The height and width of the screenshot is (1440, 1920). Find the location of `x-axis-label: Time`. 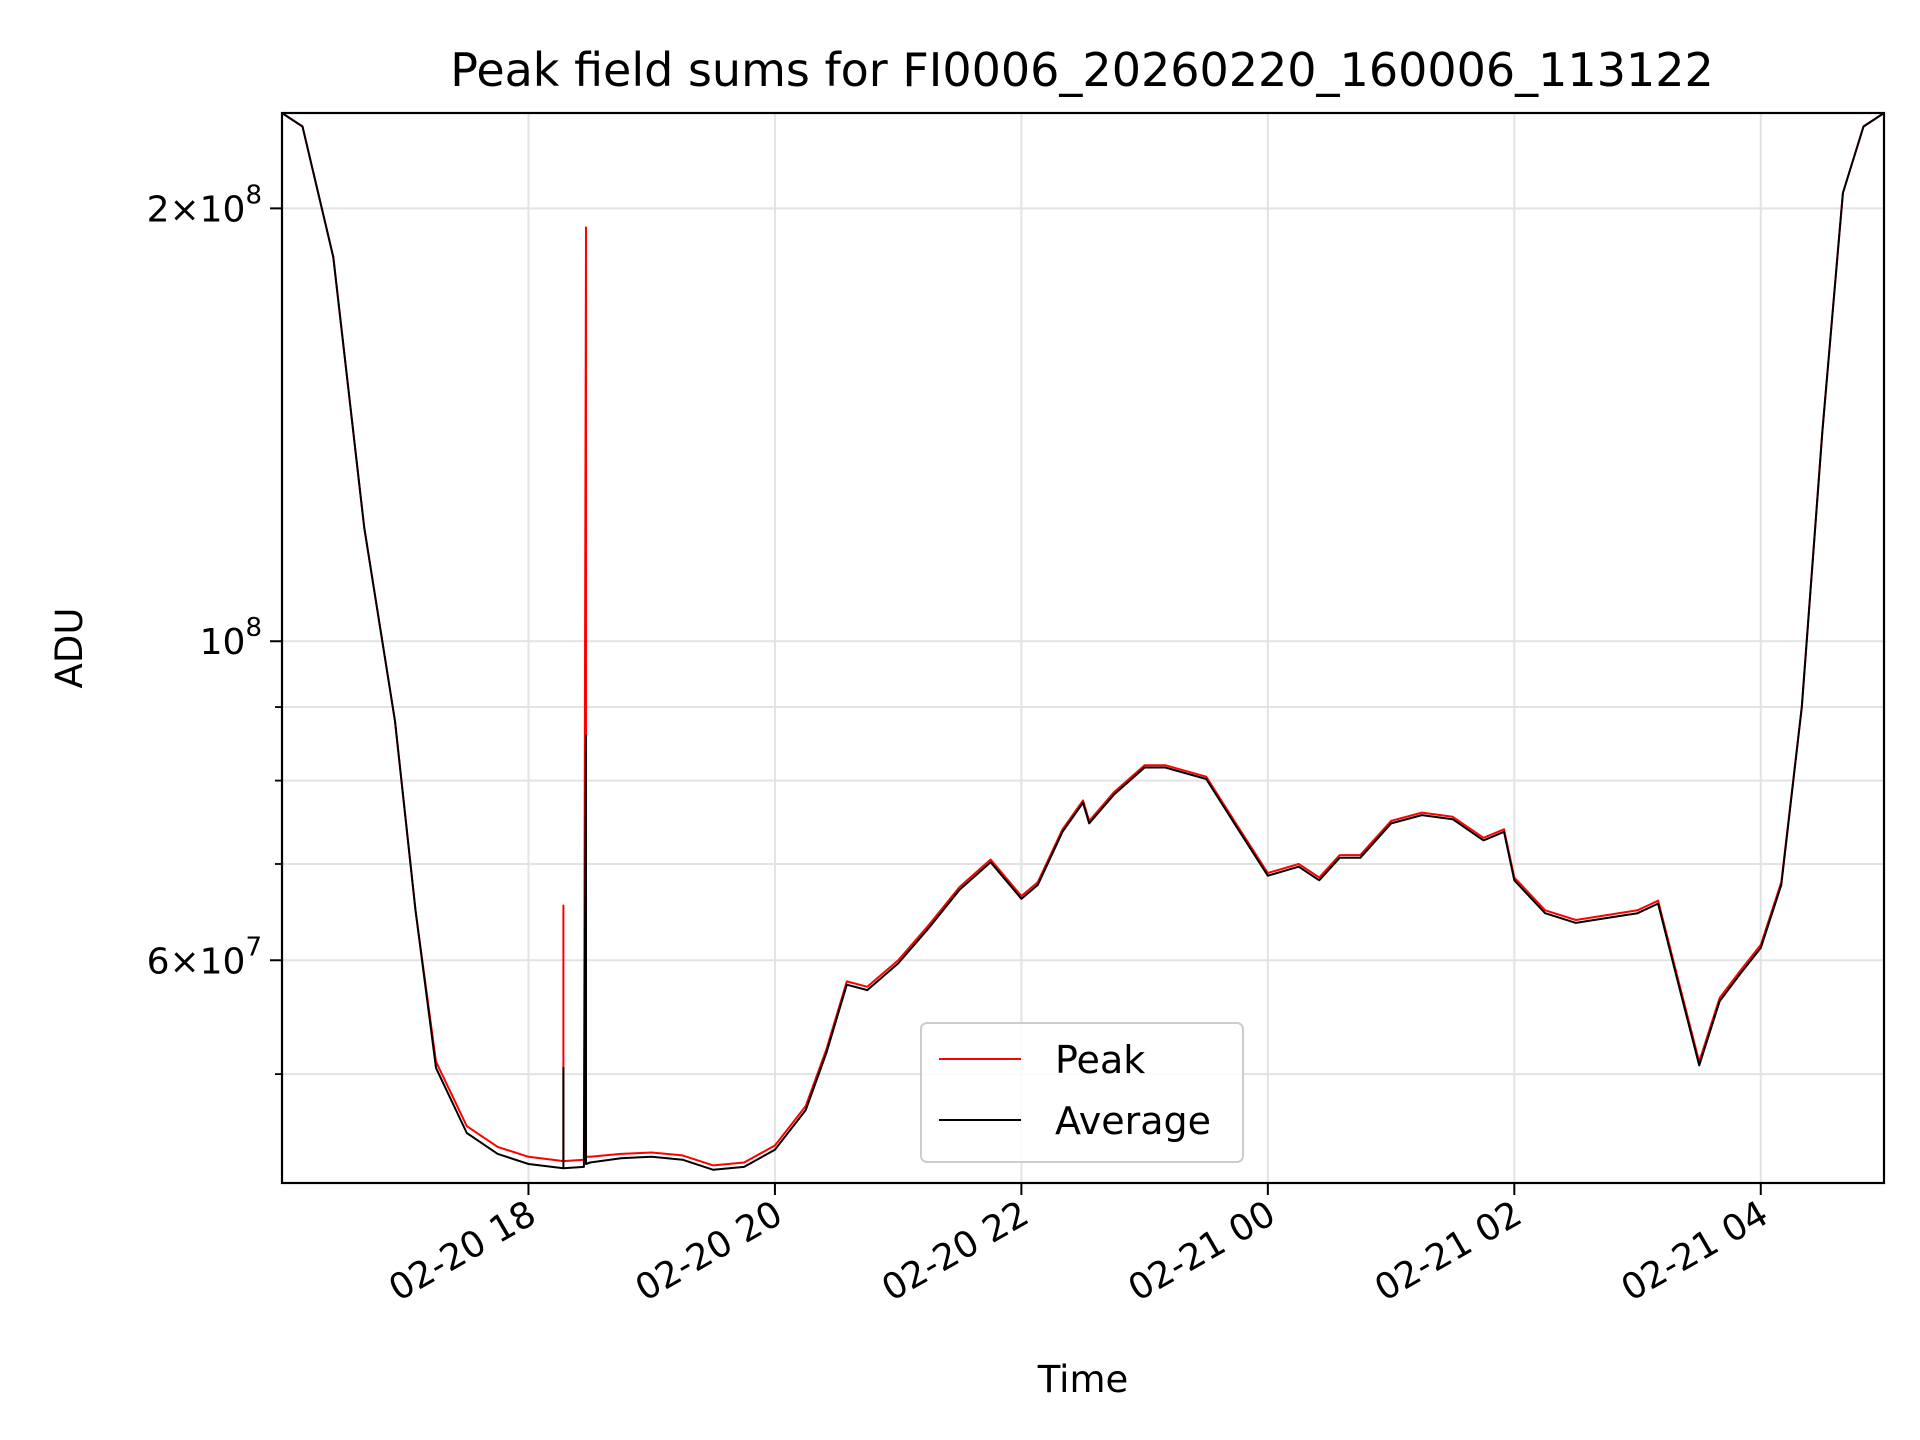

x-axis-label: Time is located at coordinates (1083, 1379).